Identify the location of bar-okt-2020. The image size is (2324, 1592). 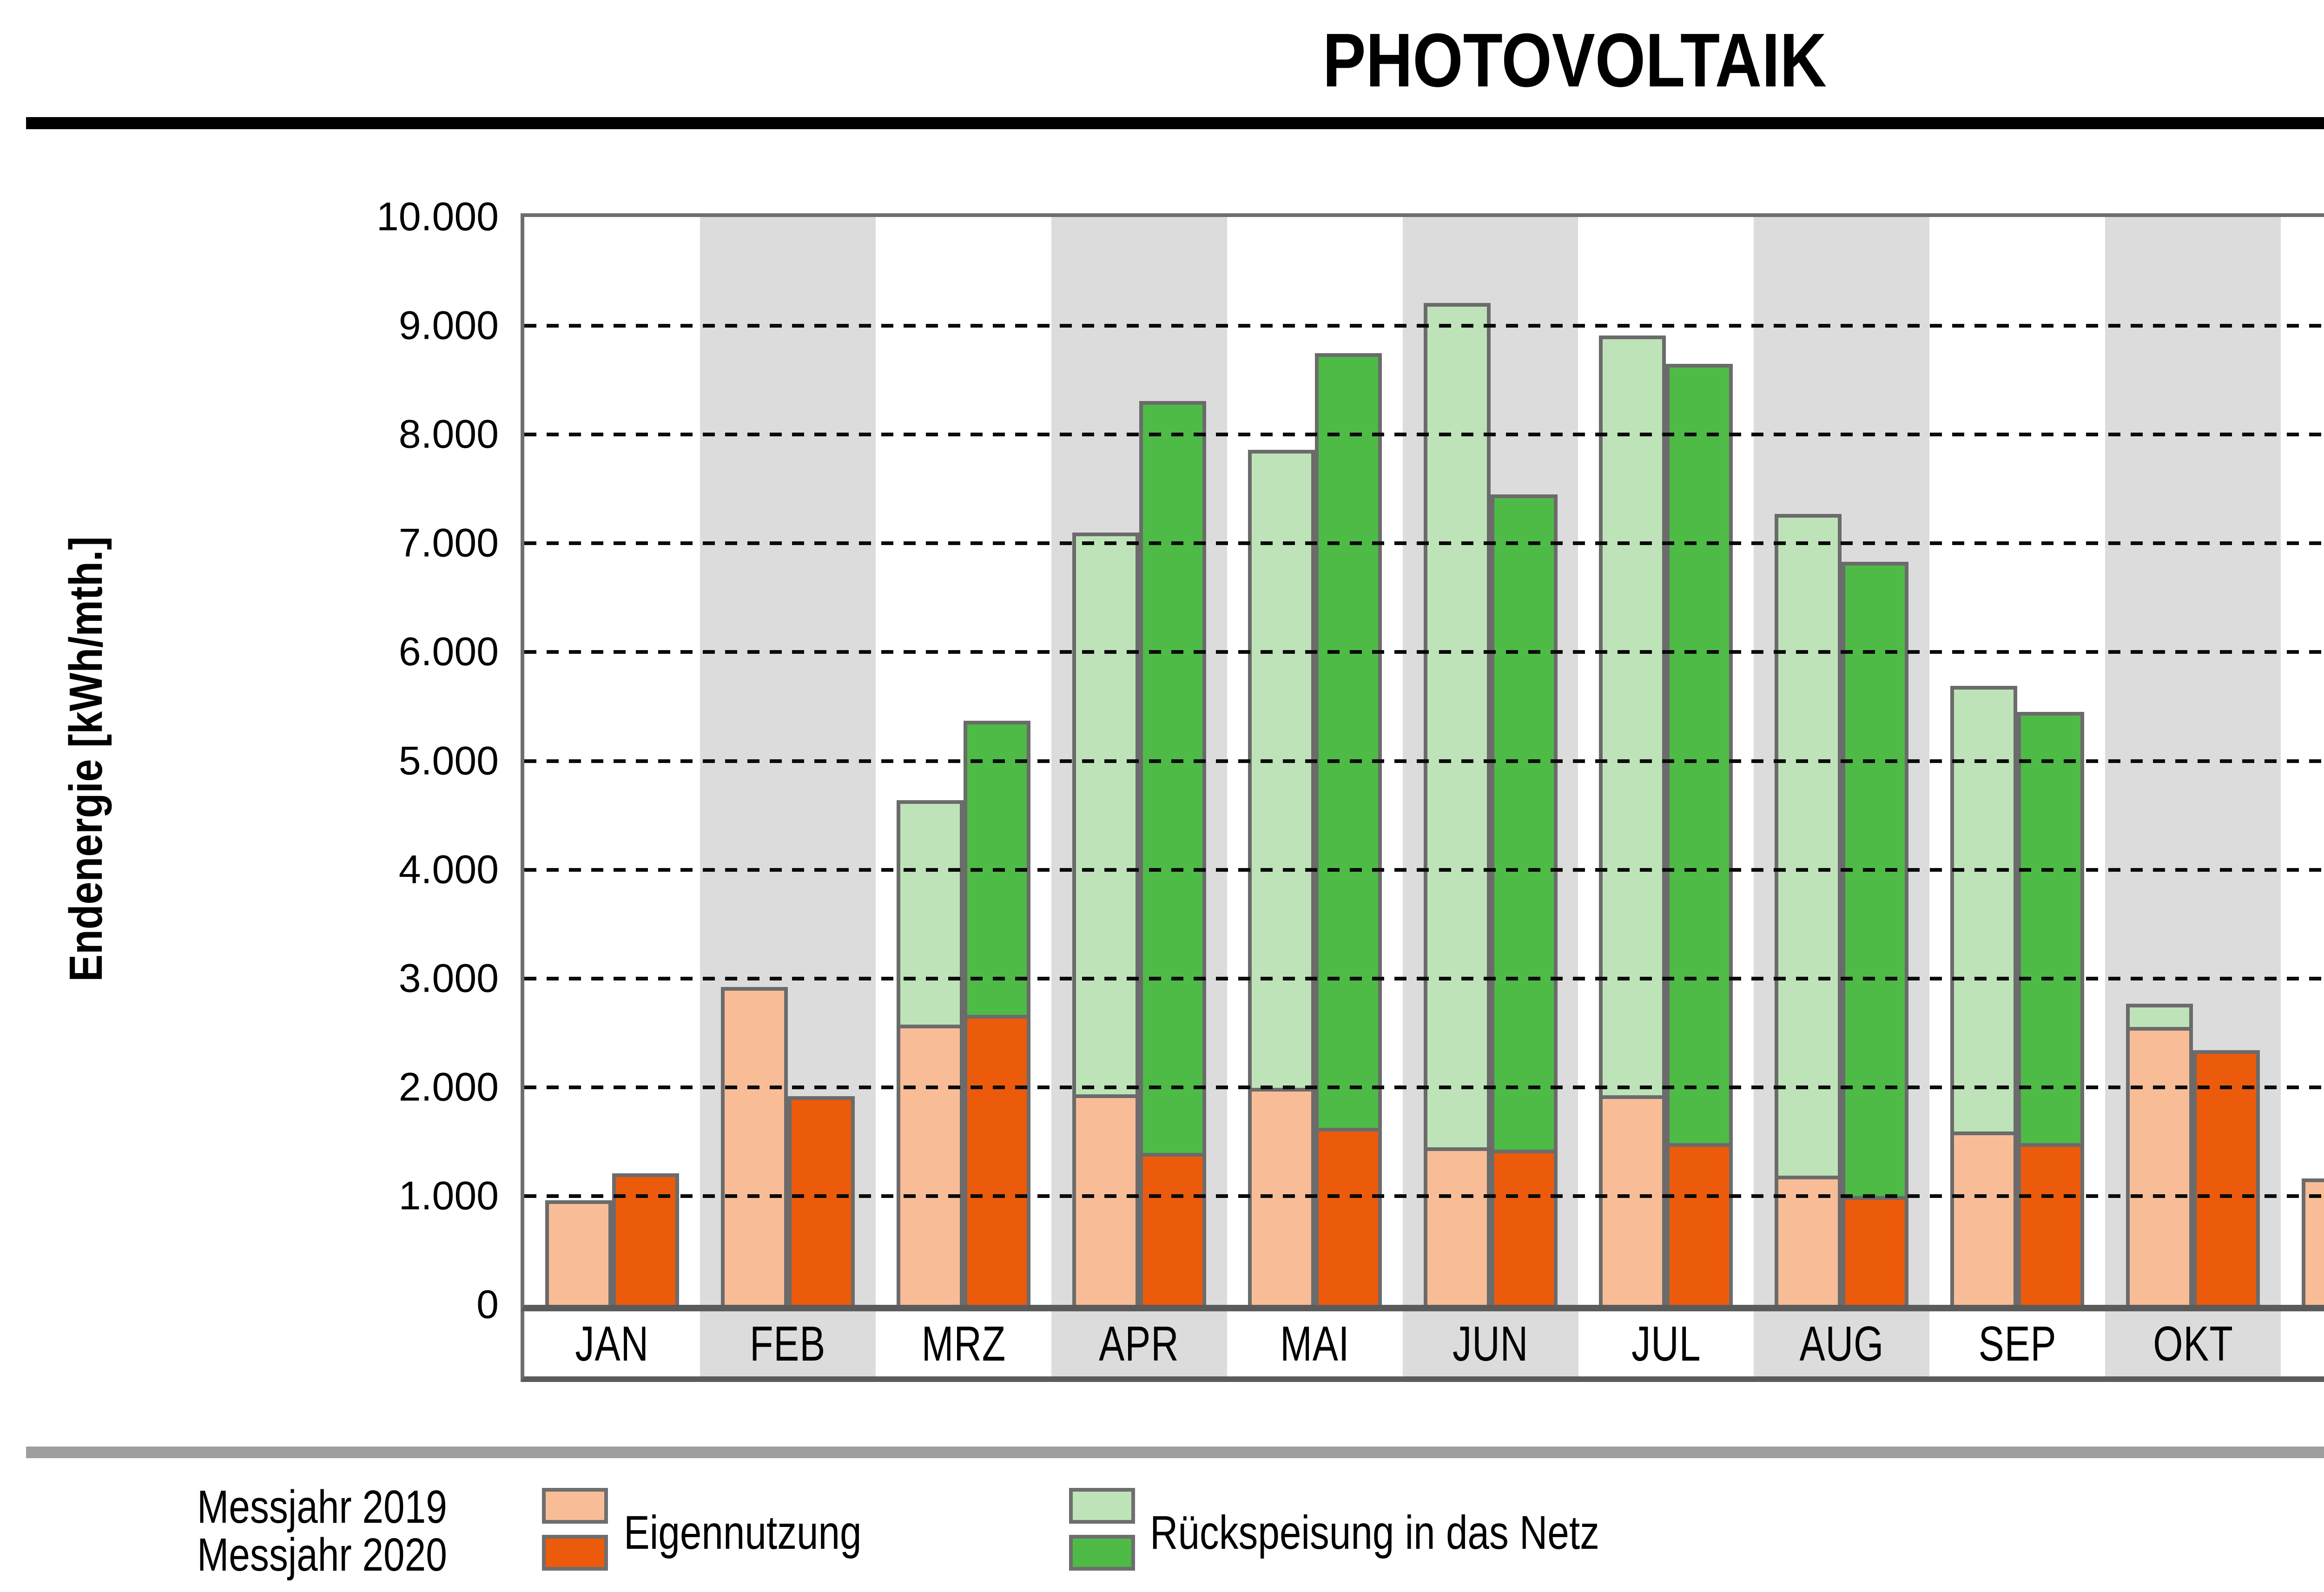
(2226, 1177).